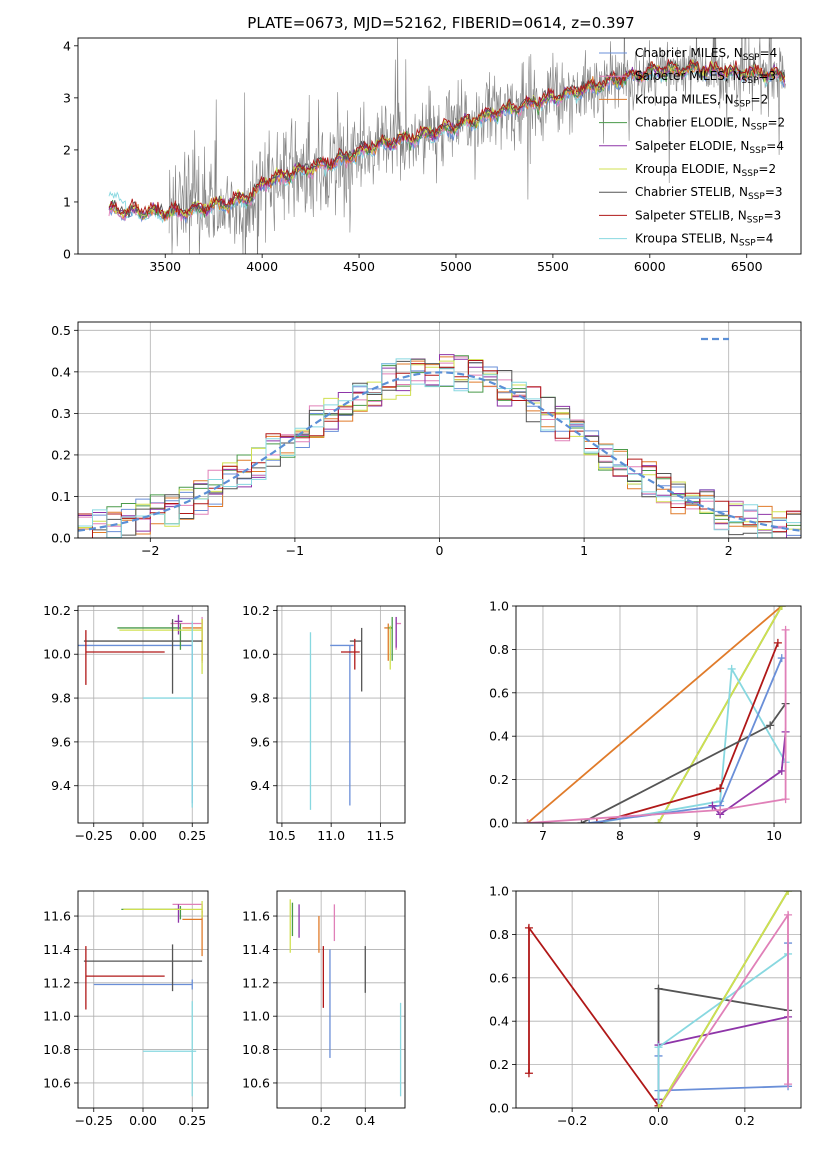  What do you see at coordinates (650, 266) in the screenshot?
I see `x-tick-label: 6000` at bounding box center [650, 266].